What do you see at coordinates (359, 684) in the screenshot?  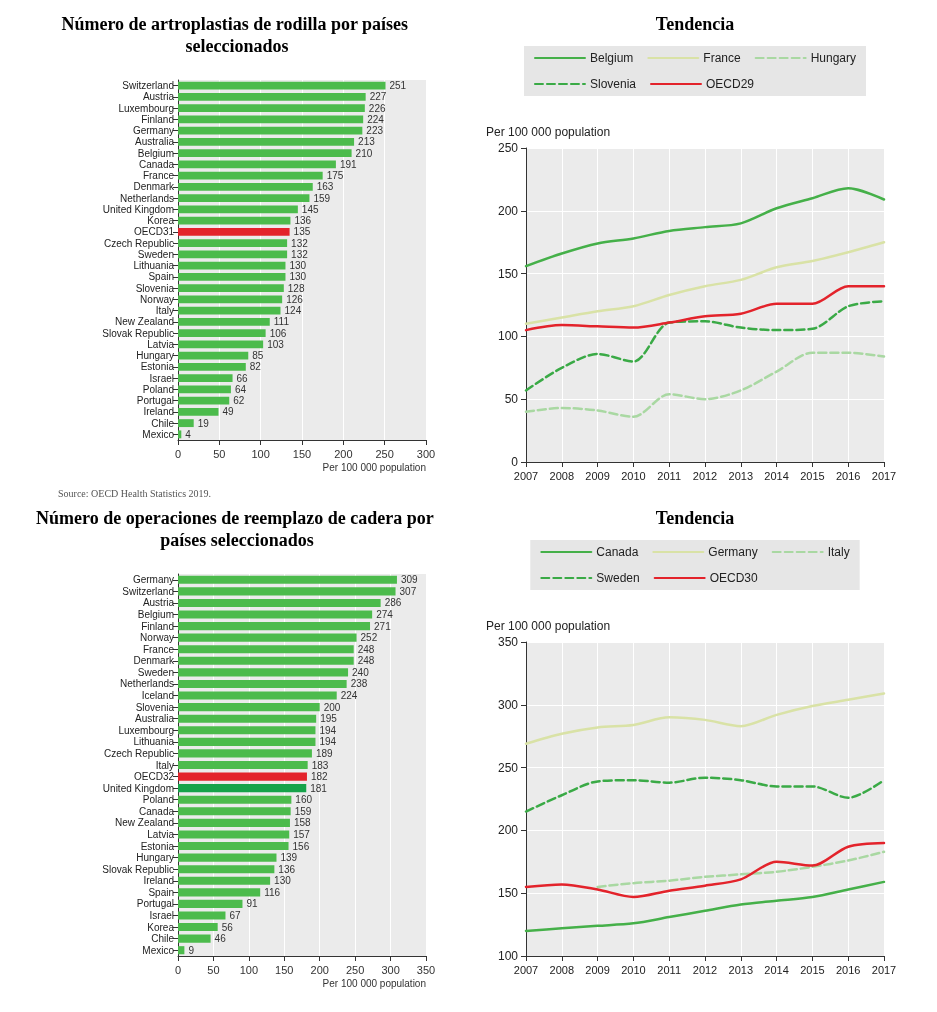 I see `data-label: 238` at bounding box center [359, 684].